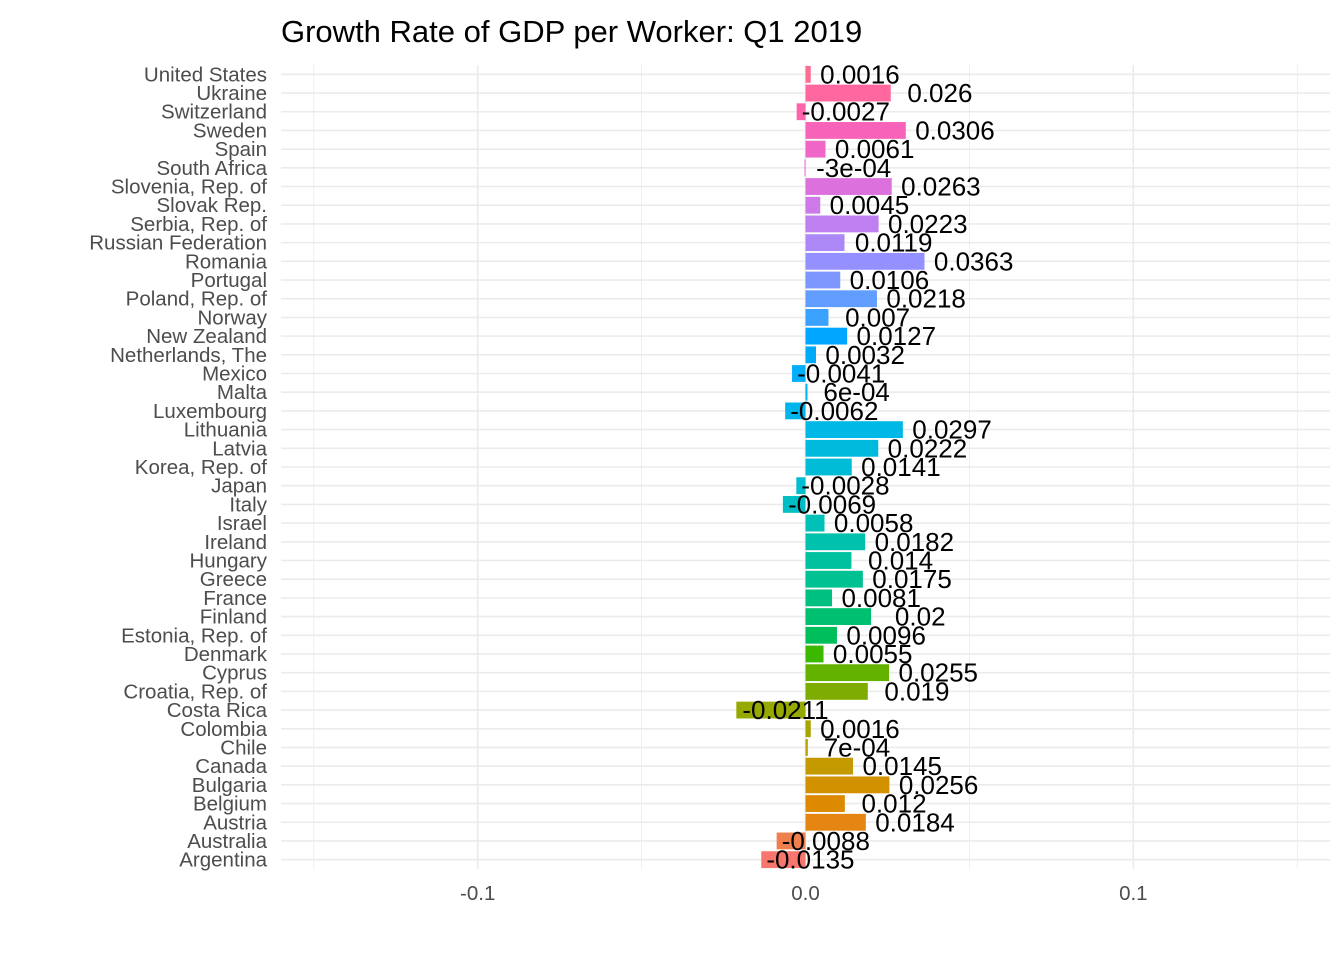 The image size is (1344, 960). Describe the element at coordinates (886, 635) in the screenshot. I see `data-label: 0.0096` at that location.